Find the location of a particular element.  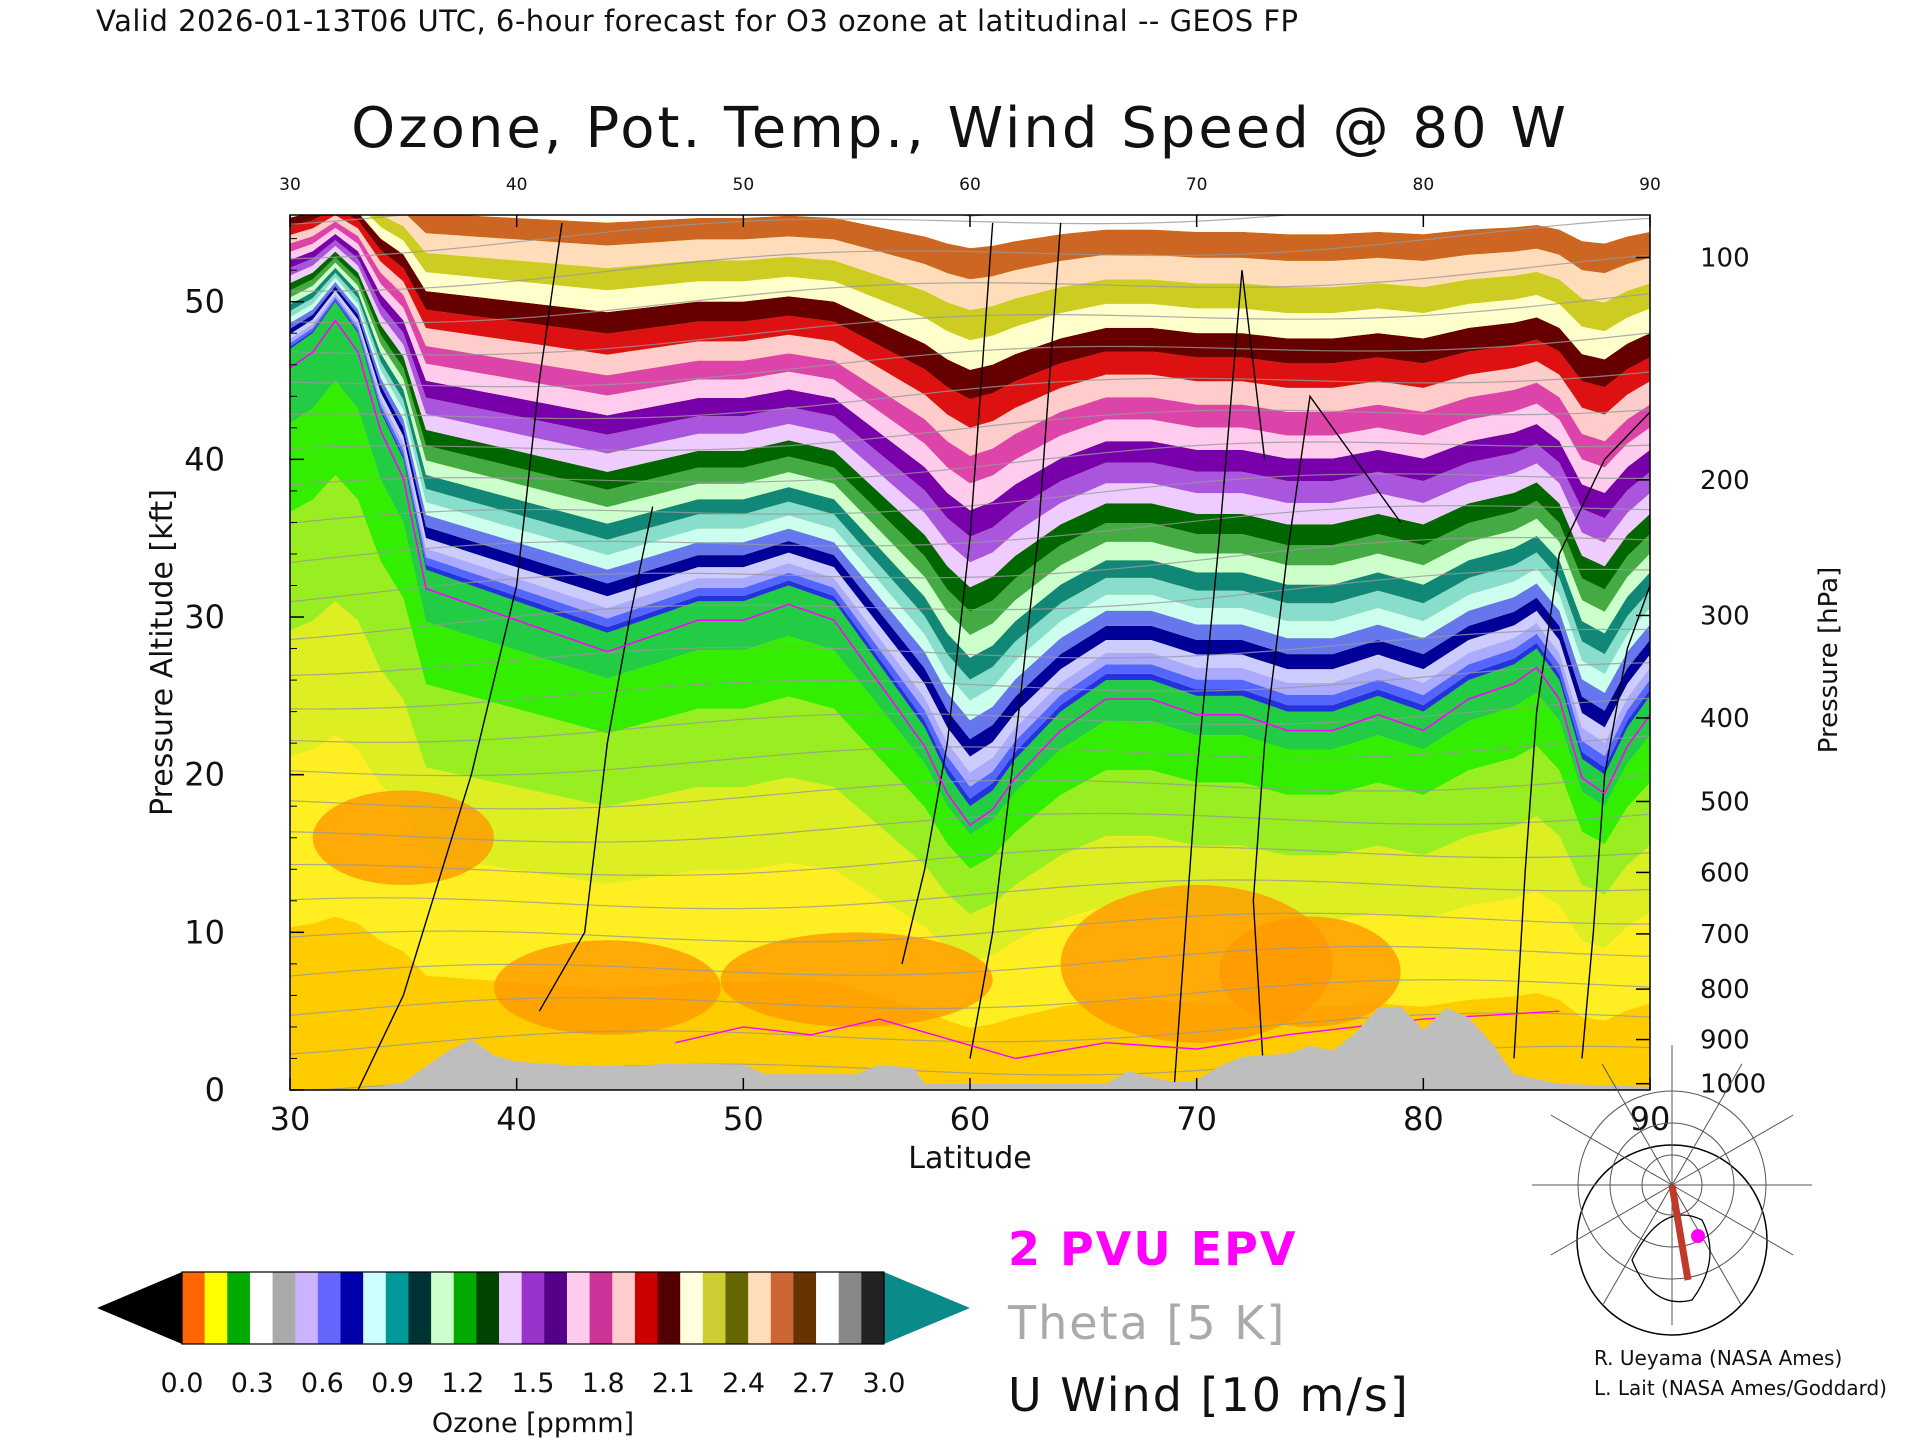

x-top-tick-label: 60 is located at coordinates (970, 185).